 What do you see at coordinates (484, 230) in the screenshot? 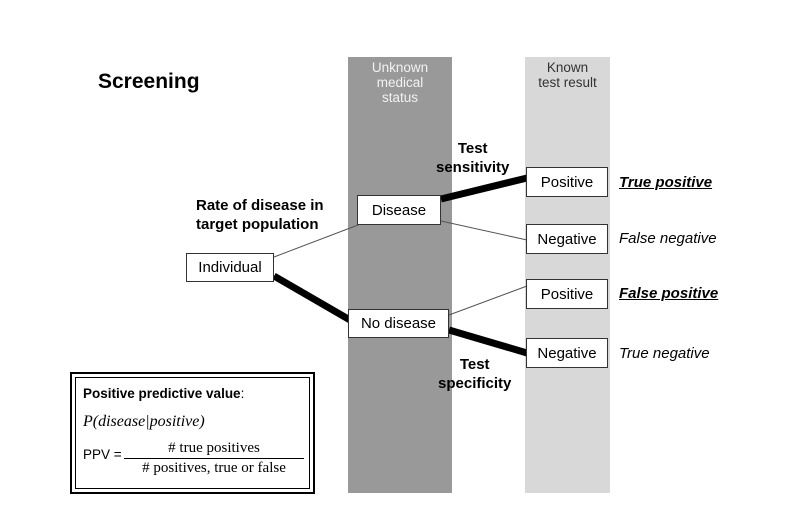
I see `branch-disease-negative` at bounding box center [484, 230].